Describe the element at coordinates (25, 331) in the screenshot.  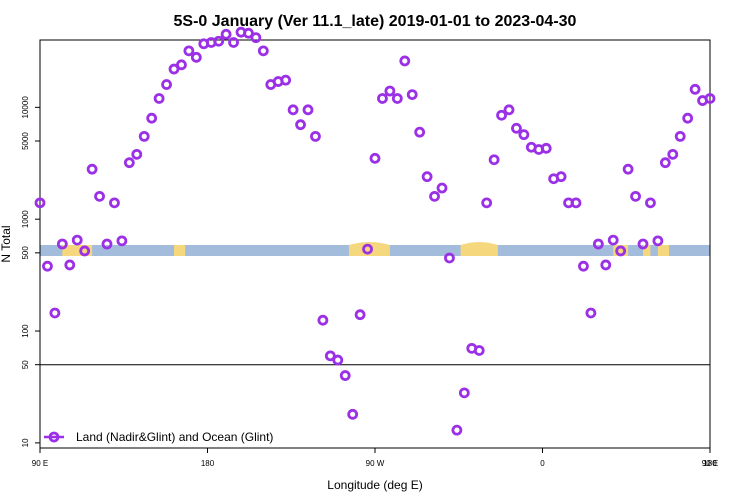
I see `y-tick-label: 100` at that location.